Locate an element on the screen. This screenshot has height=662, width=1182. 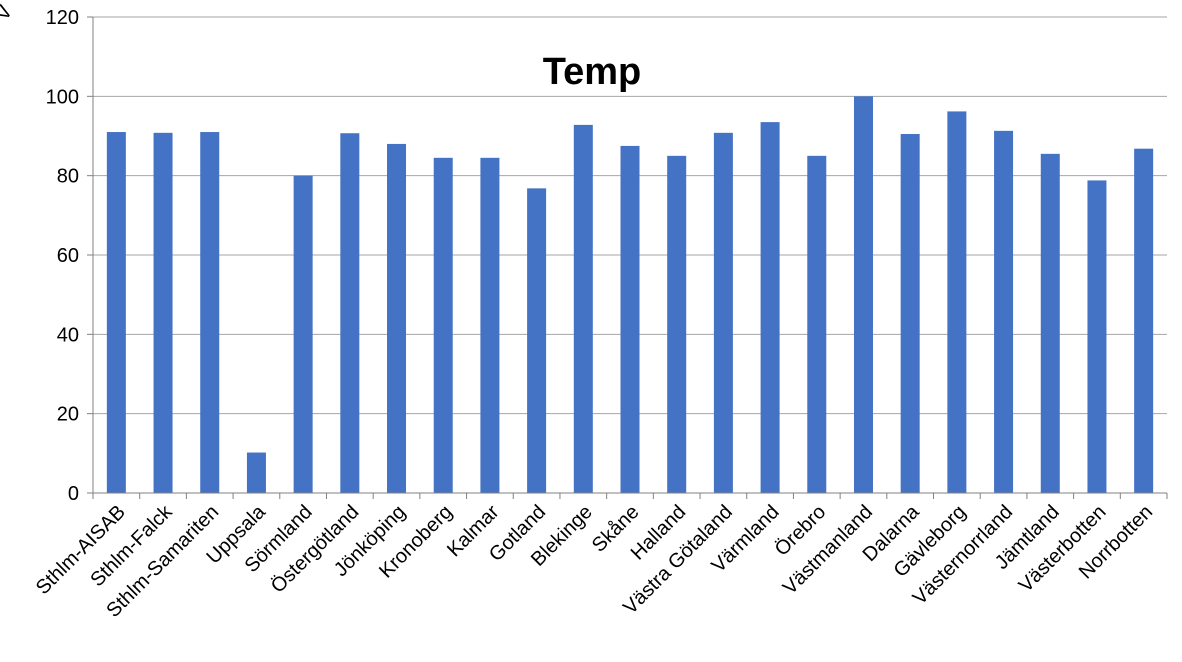
y-tick-labels: 0 20 40 60 80 100 120 is located at coordinates (62, 256).